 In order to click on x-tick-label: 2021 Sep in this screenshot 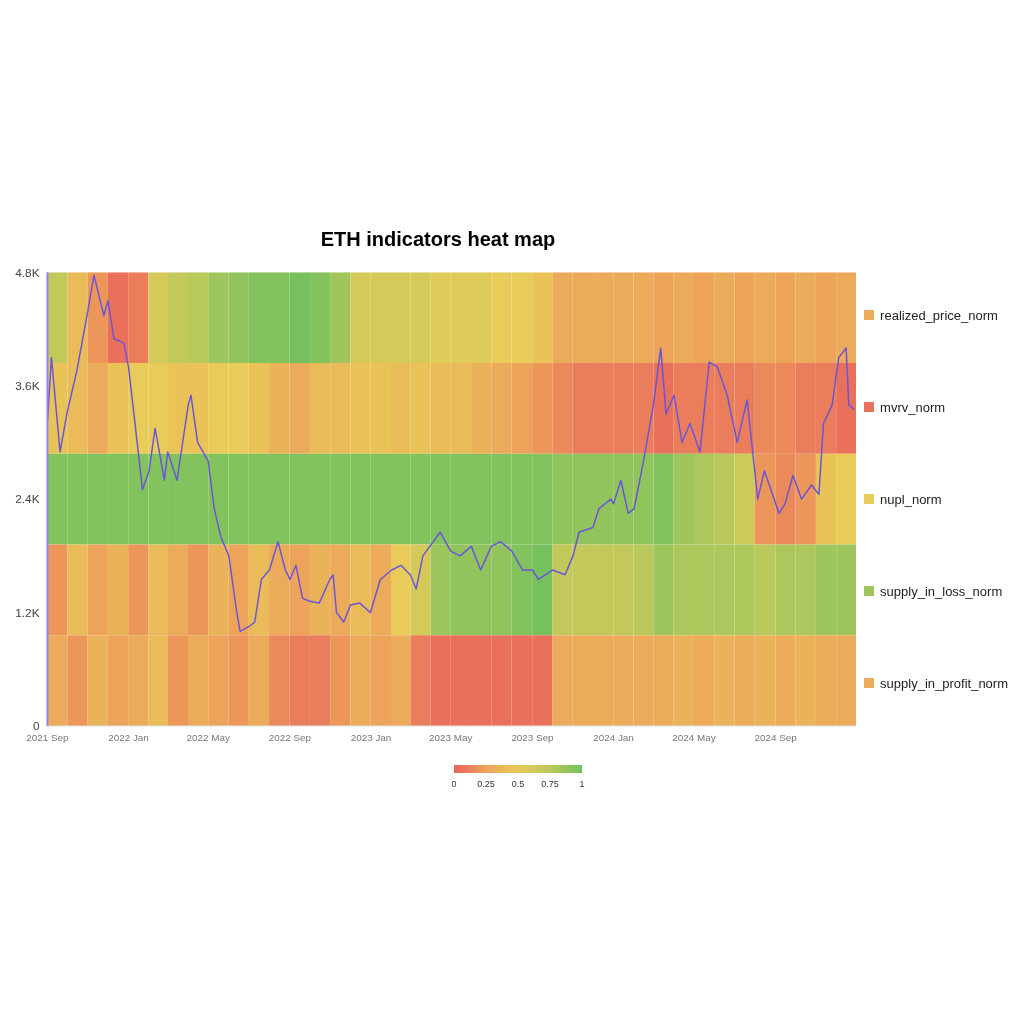, I will do `click(48, 737)`.